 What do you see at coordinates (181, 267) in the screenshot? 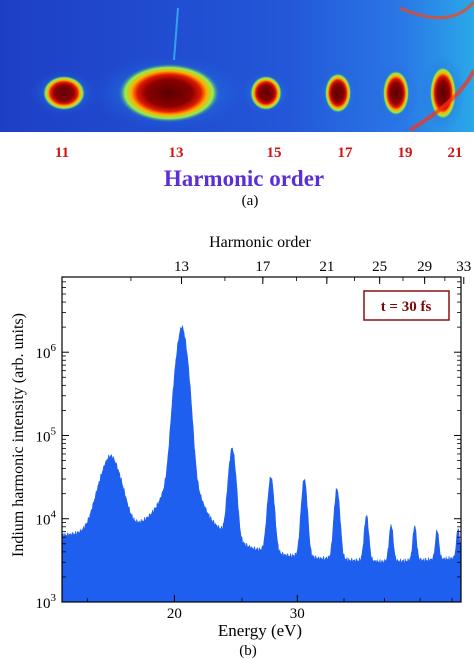
I see `top-tick-label: 13` at bounding box center [181, 267].